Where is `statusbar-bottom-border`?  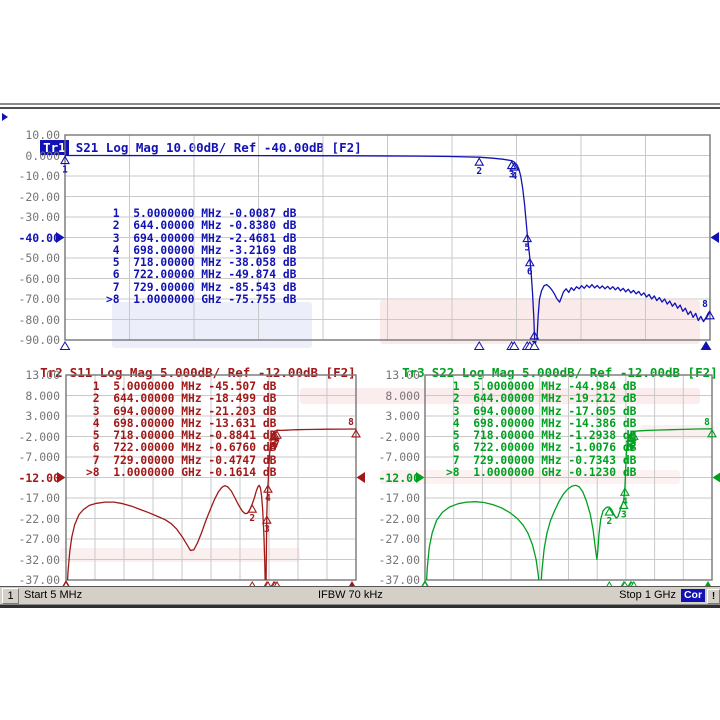
statusbar-bottom-border is located at coordinates (360, 604).